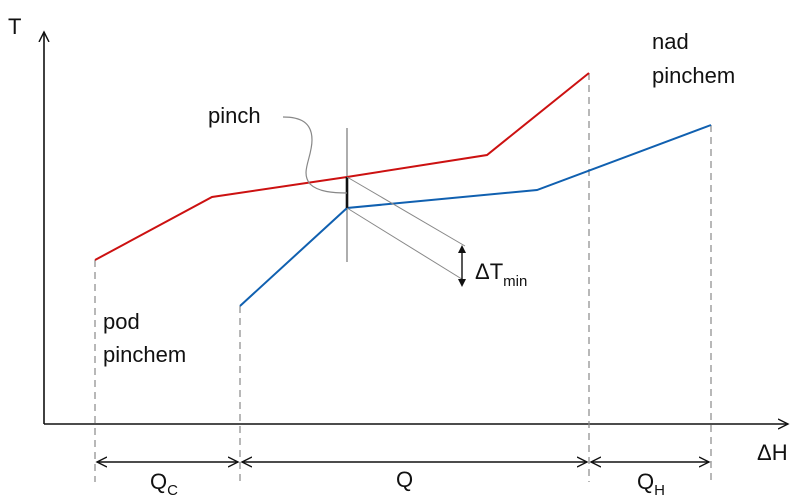 Image resolution: width=793 pixels, height=498 pixels. What do you see at coordinates (144, 354) in the screenshot?
I see `below-pinch-label-line2: pinchem` at bounding box center [144, 354].